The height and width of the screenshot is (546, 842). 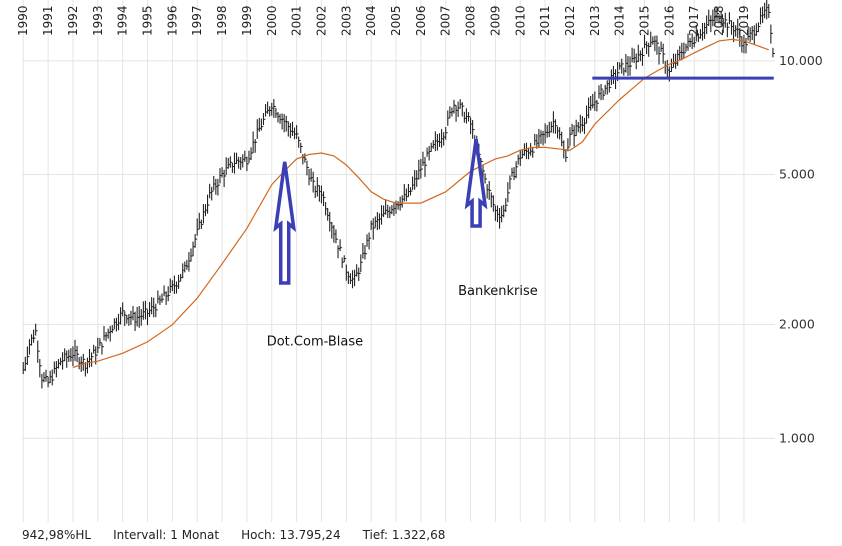 I want to click on year-tick-label: 1992, so click(x=73, y=20).